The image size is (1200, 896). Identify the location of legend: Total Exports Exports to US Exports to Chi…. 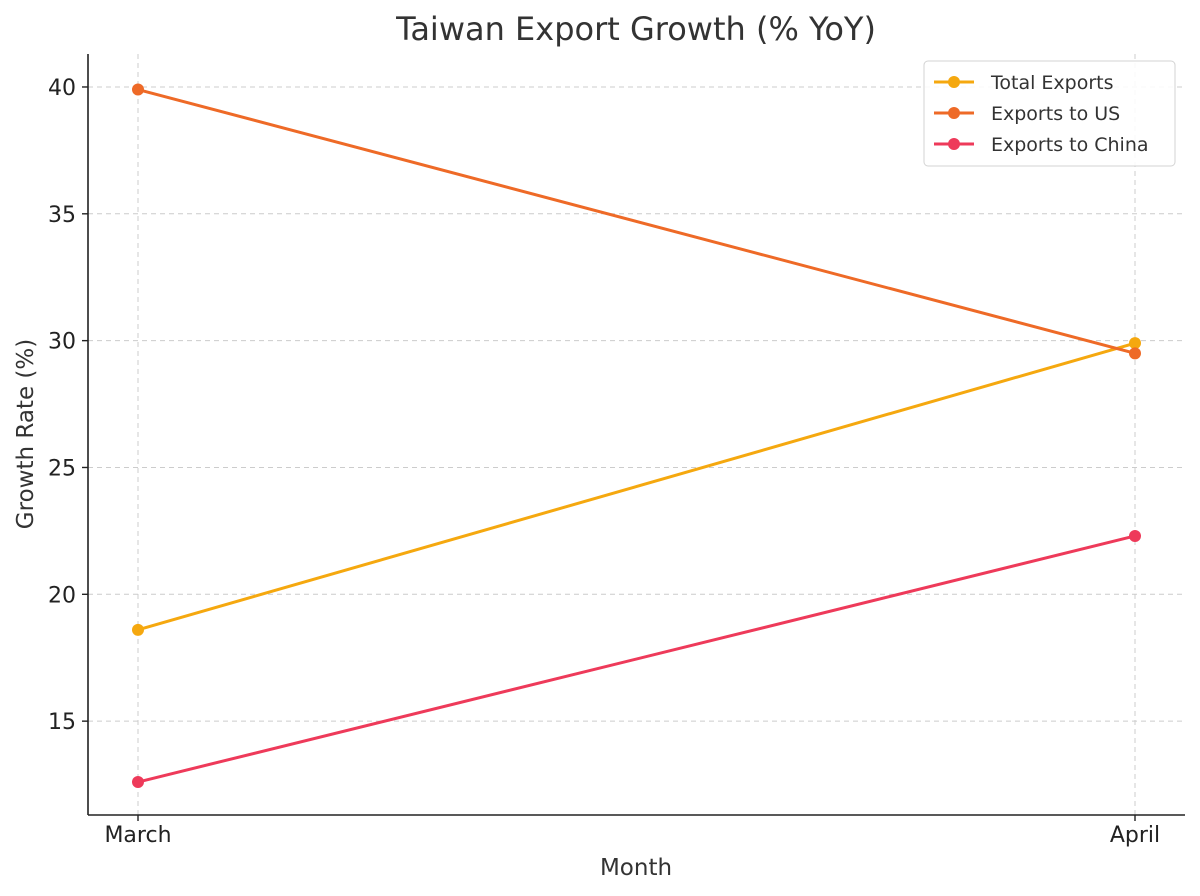
(1049, 113).